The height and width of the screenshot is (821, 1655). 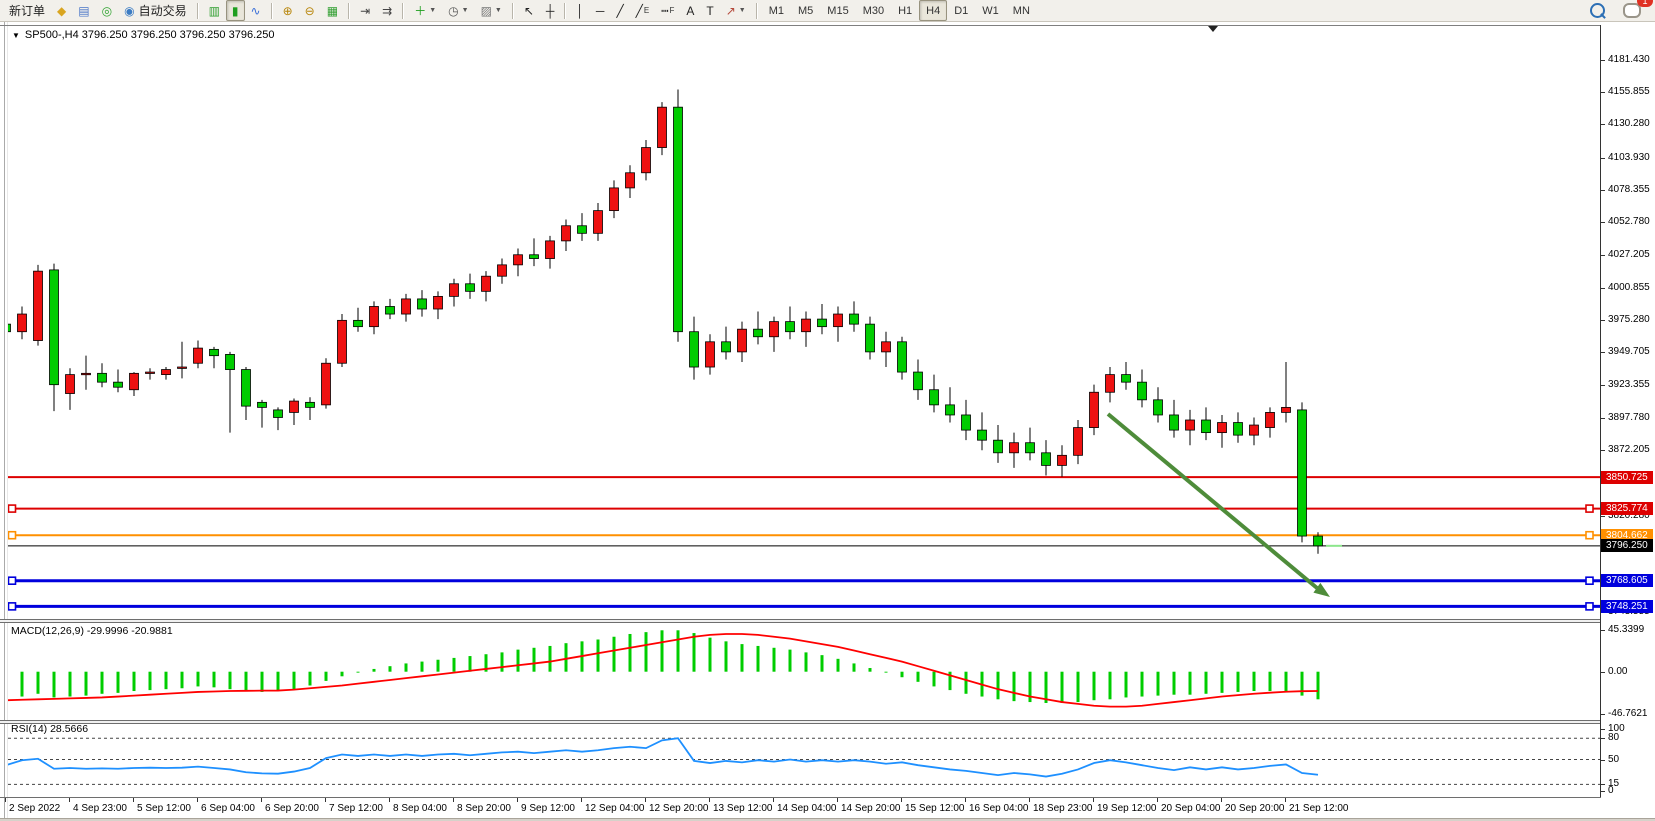 I want to click on tf-h4-button: H4, so click(x=933, y=10).